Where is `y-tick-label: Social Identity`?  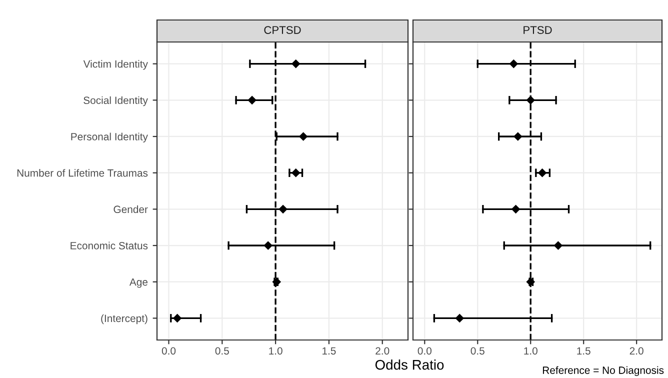 y-tick-label: Social Identity is located at coordinates (116, 101).